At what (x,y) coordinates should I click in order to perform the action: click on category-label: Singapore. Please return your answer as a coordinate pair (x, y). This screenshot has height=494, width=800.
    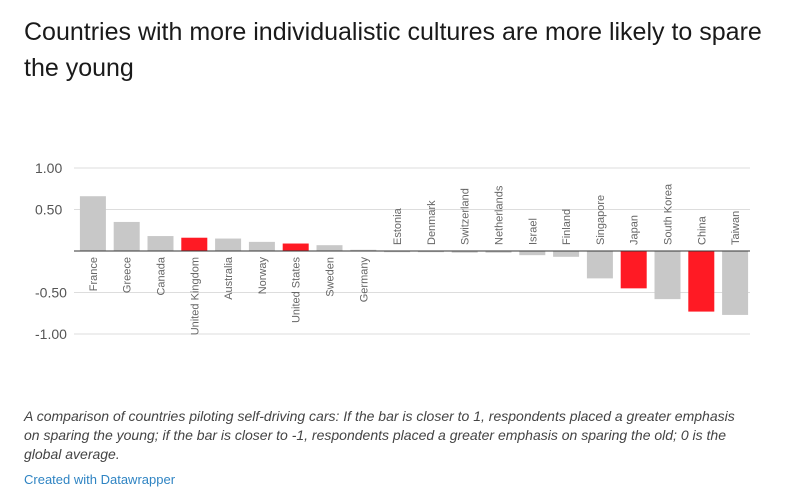
    Looking at the image, I should click on (601, 220).